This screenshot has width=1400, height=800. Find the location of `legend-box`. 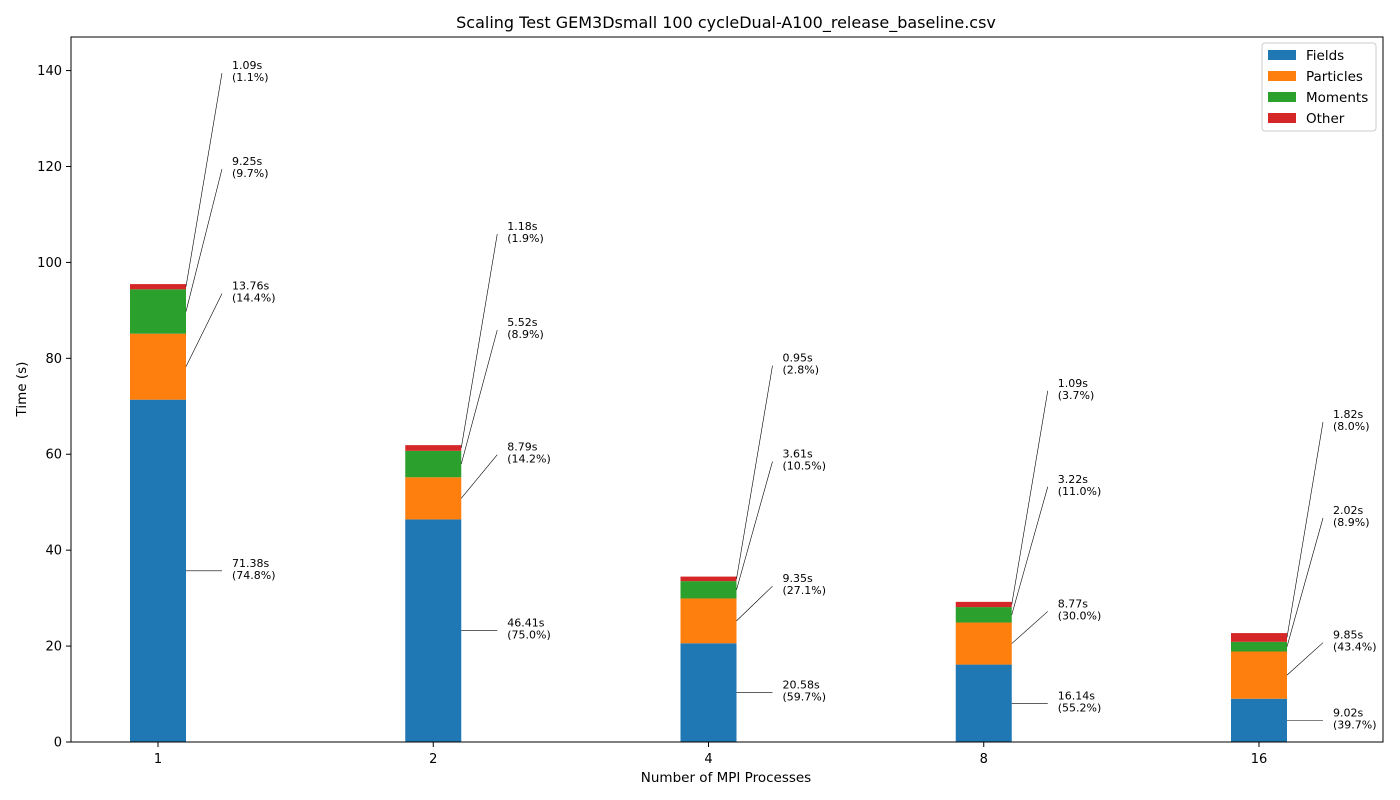

legend-box is located at coordinates (1319, 87).